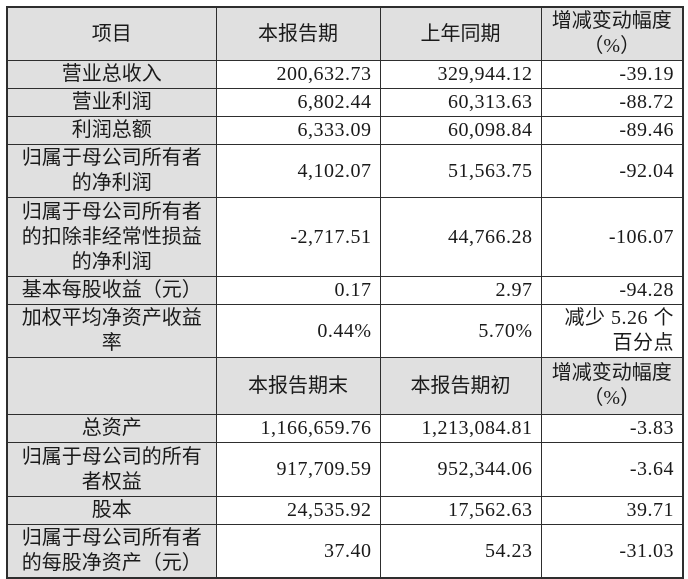 The image size is (688, 579). What do you see at coordinates (460, 469) in the screenshot?
I see `cell-period-begin: 952,344.06` at bounding box center [460, 469].